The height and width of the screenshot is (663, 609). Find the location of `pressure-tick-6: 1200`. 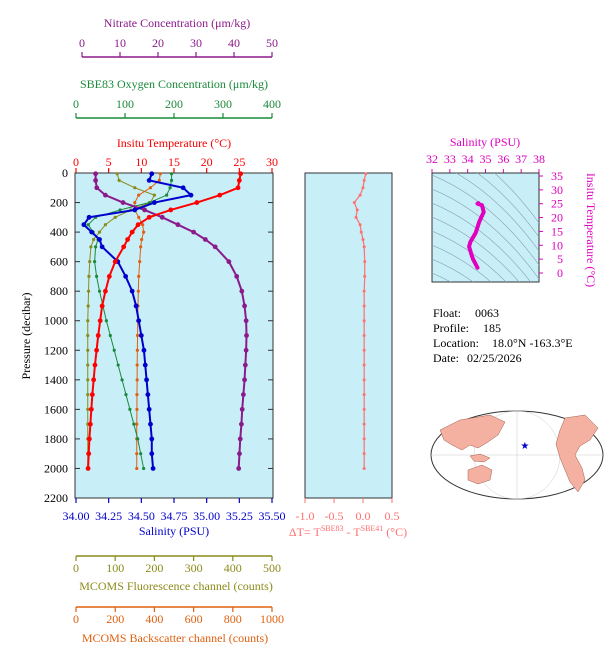

pressure-tick-6: 1200 is located at coordinates (56, 350).